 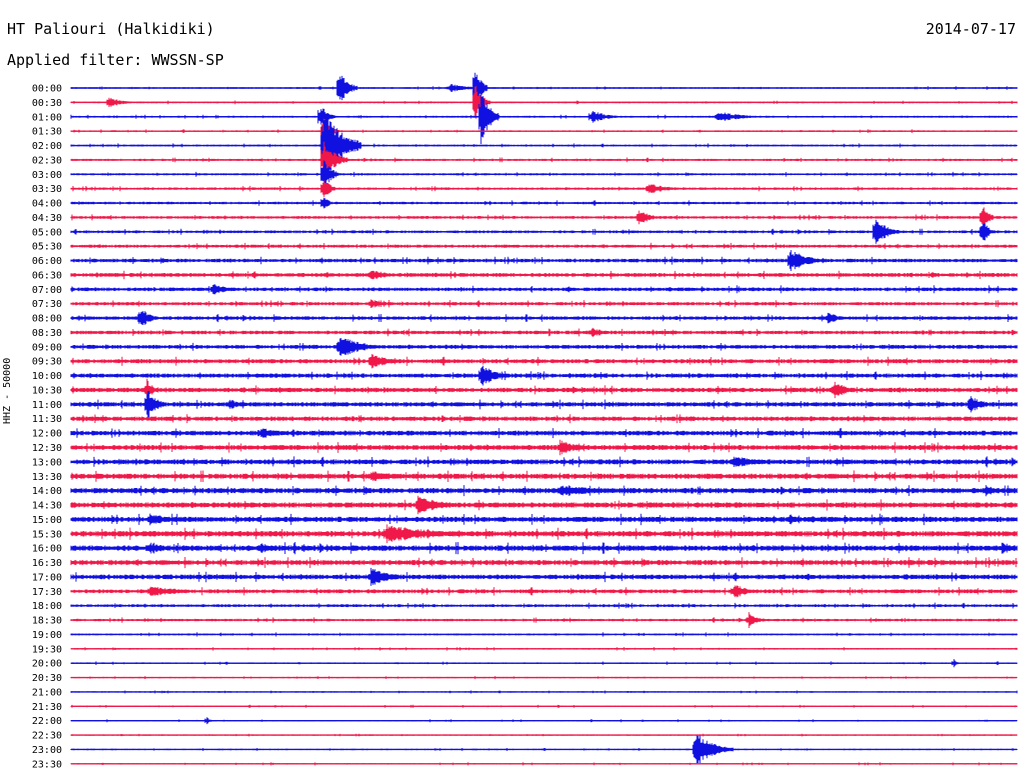 What do you see at coordinates (47, 333) in the screenshot?
I see `time-tick-label: 08:30` at bounding box center [47, 333].